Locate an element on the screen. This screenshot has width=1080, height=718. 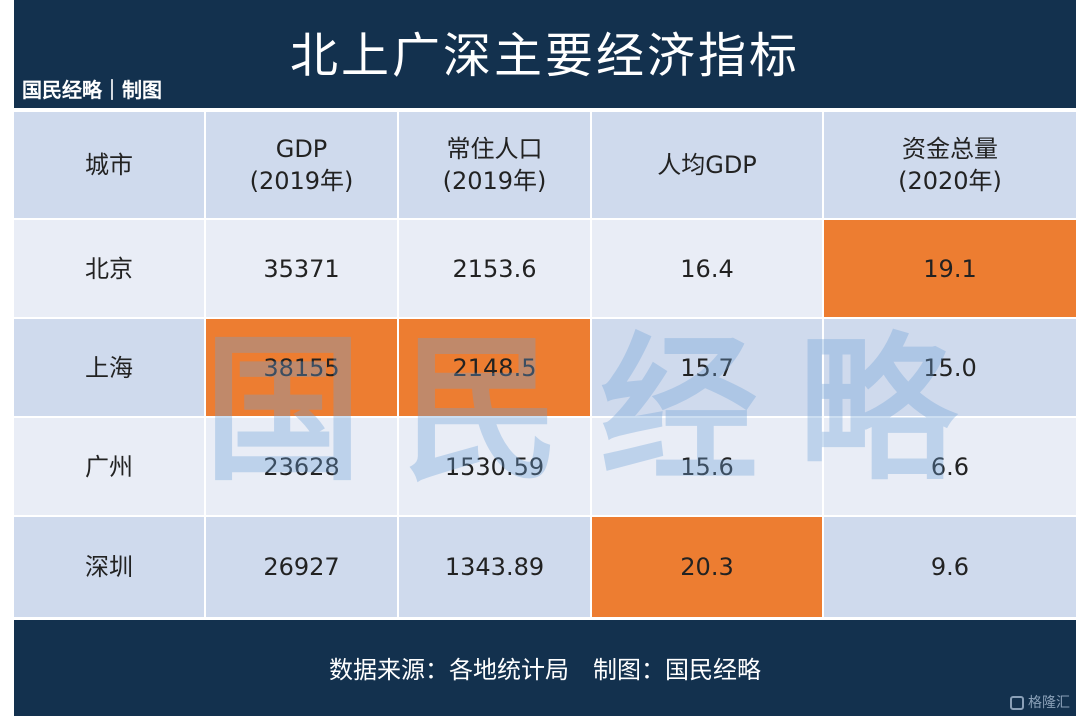
table-cell-population: 2153.6 is located at coordinates (494, 268).